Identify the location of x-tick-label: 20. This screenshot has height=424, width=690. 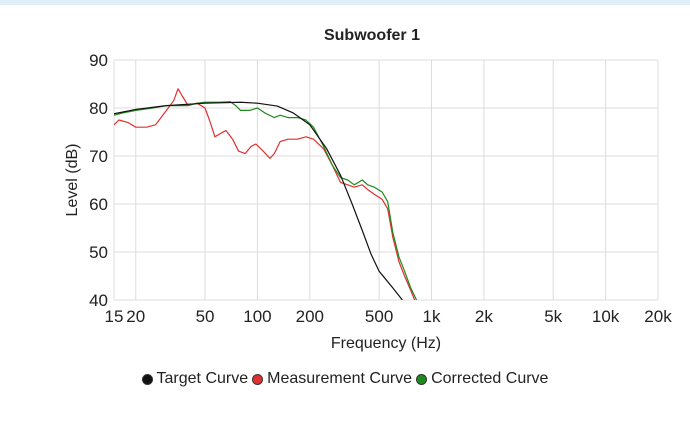
(135, 316).